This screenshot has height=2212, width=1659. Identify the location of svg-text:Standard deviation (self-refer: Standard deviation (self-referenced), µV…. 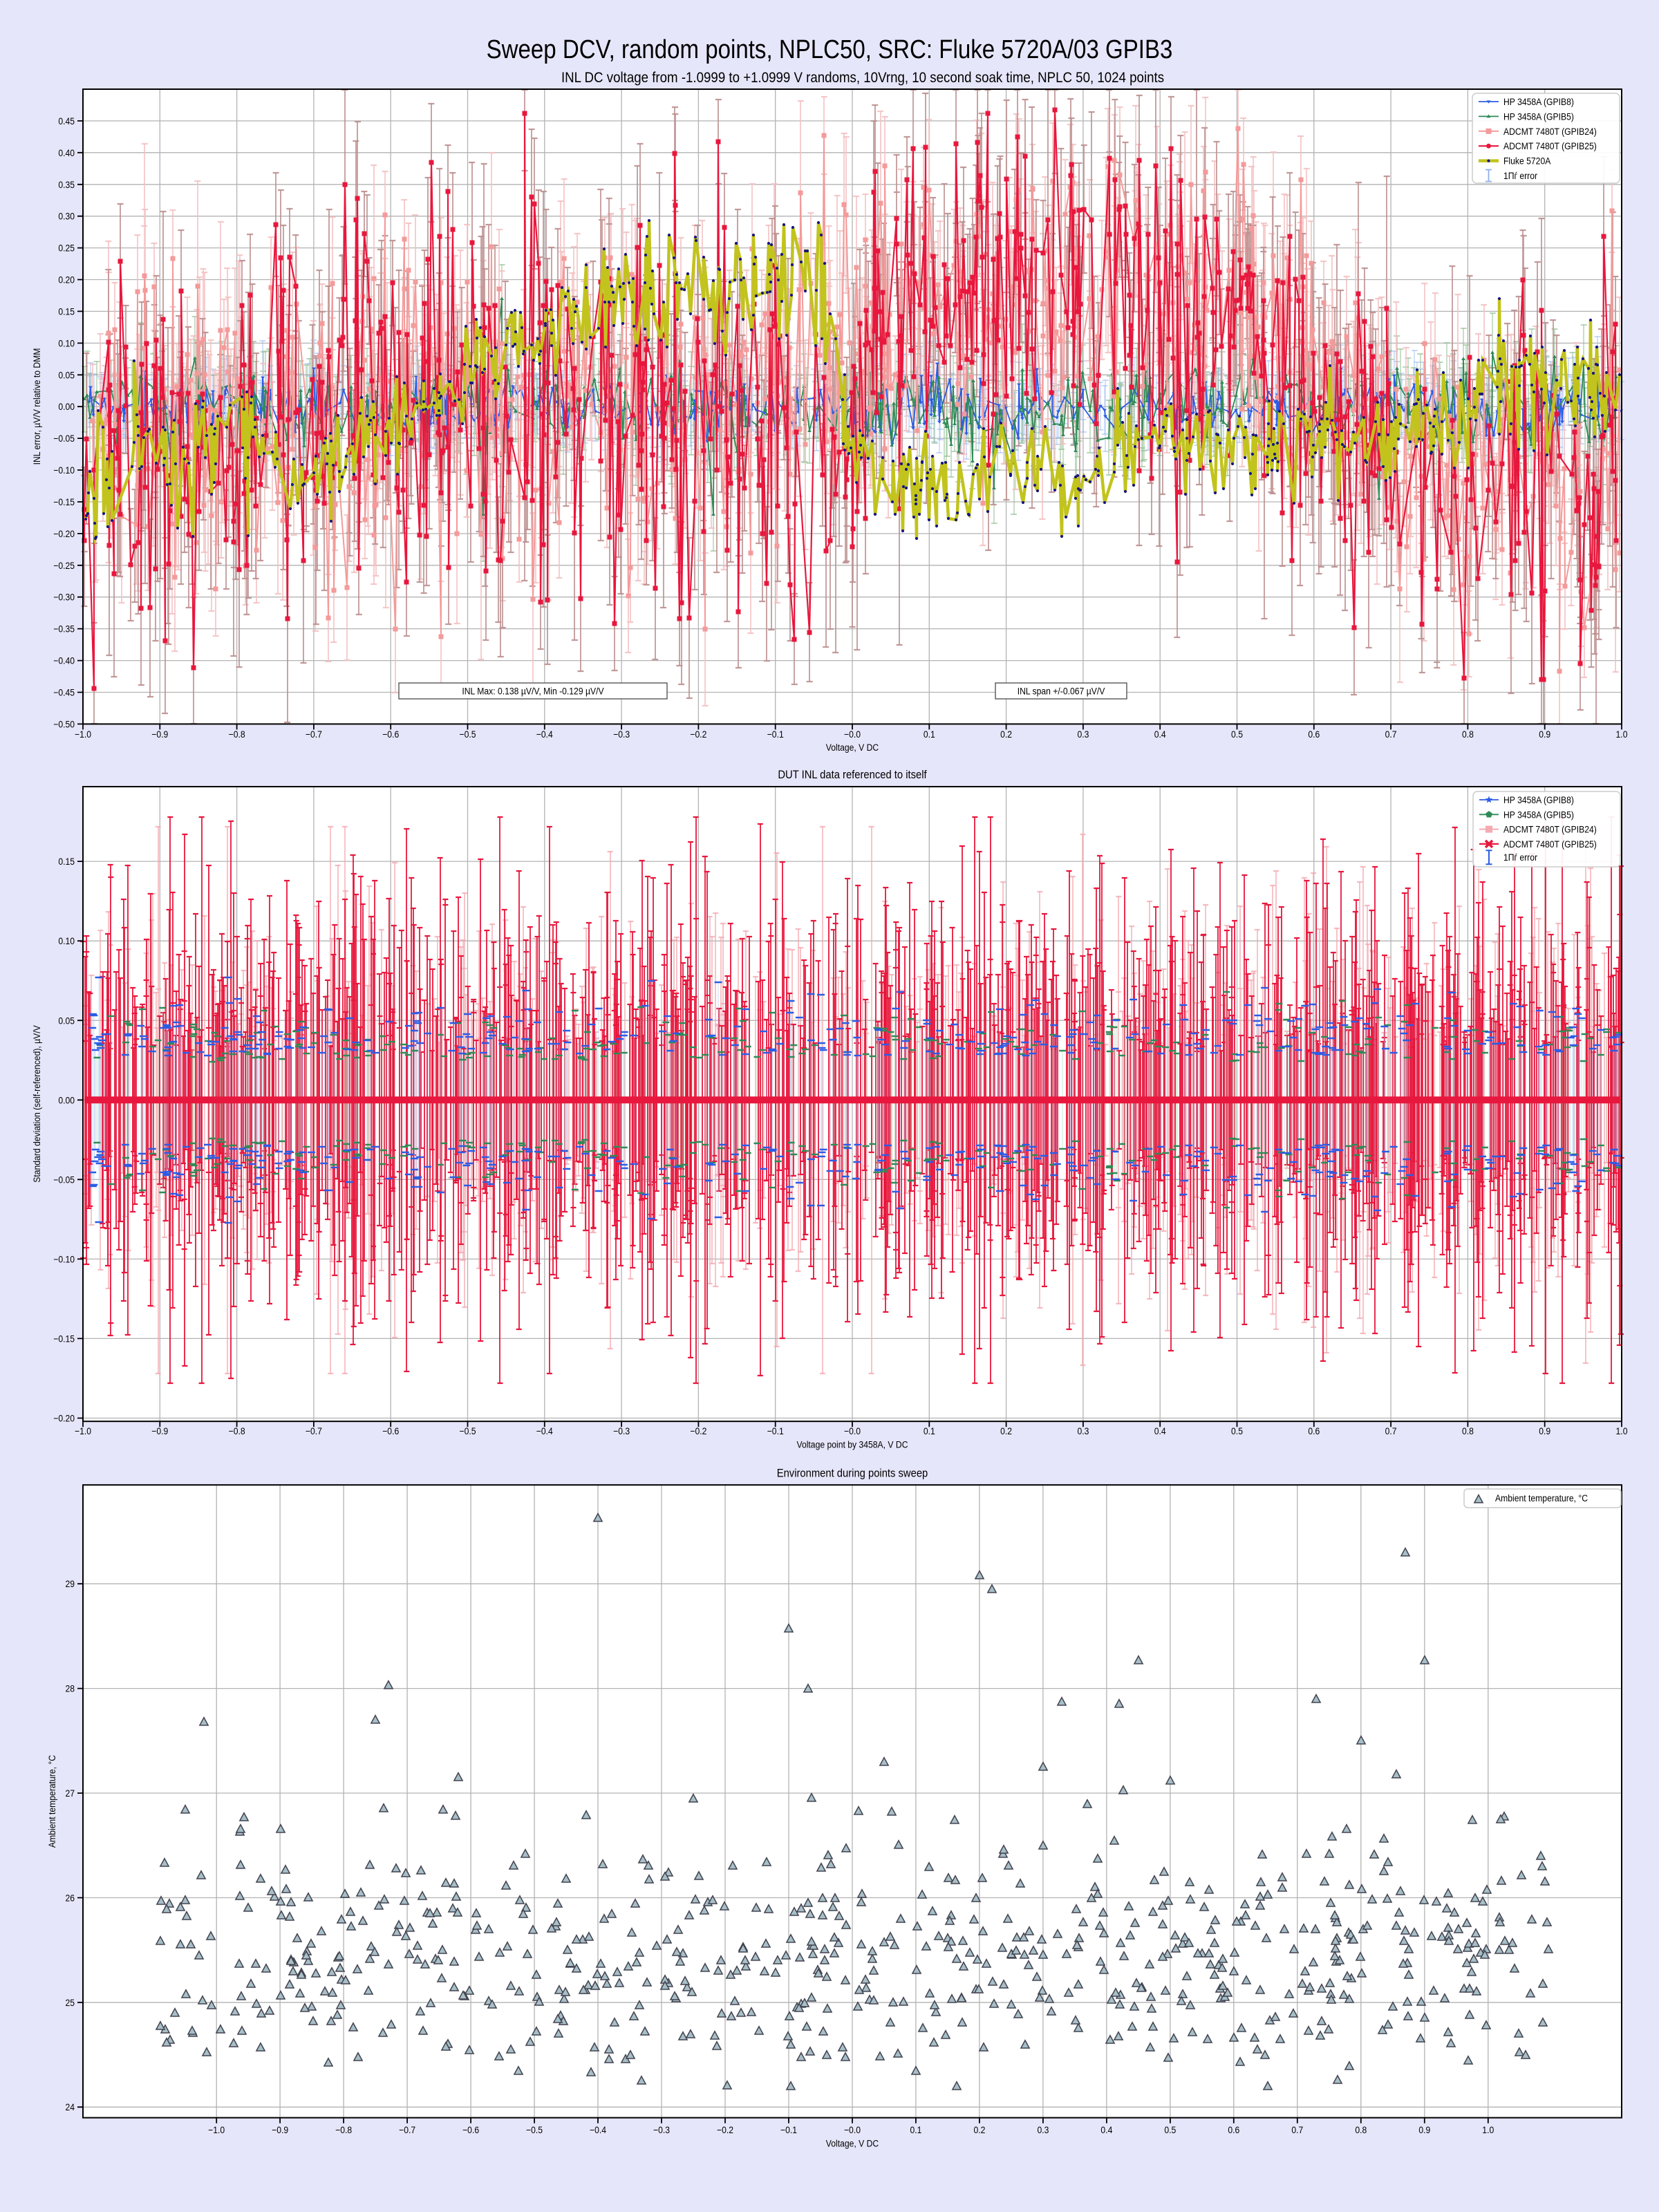
(37, 1104).